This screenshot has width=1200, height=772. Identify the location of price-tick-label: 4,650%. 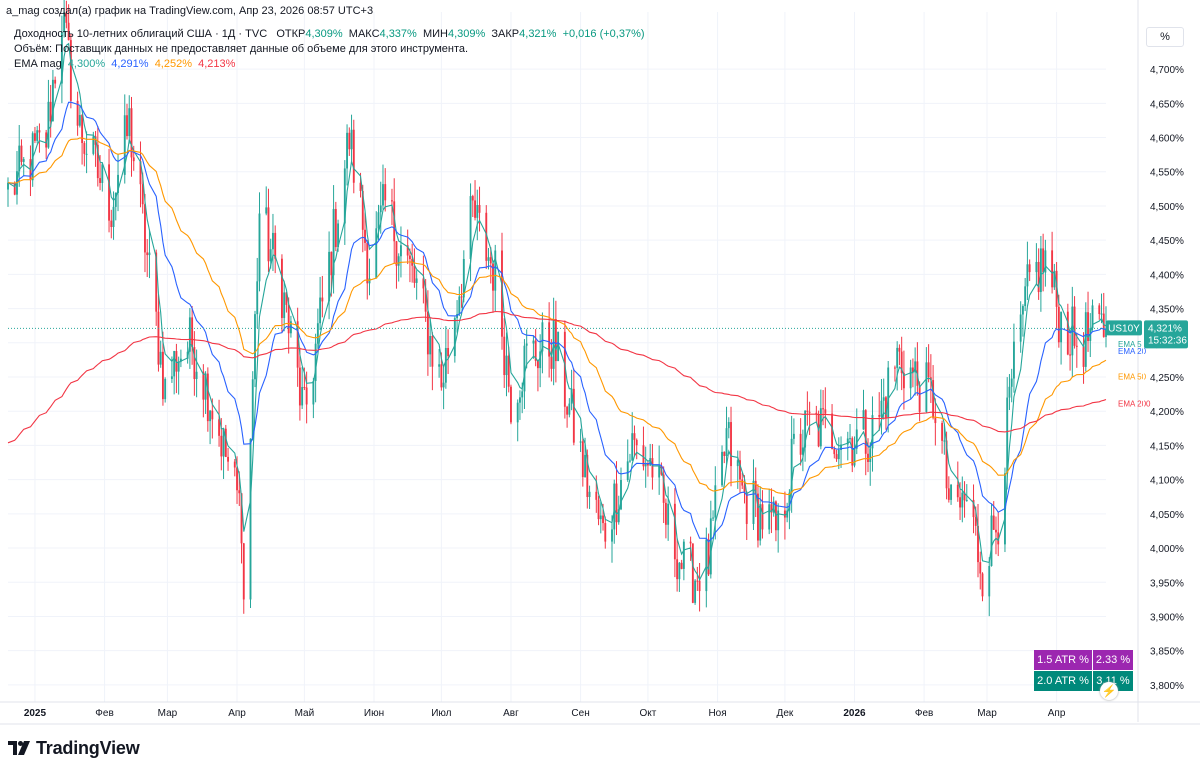
(1167, 104).